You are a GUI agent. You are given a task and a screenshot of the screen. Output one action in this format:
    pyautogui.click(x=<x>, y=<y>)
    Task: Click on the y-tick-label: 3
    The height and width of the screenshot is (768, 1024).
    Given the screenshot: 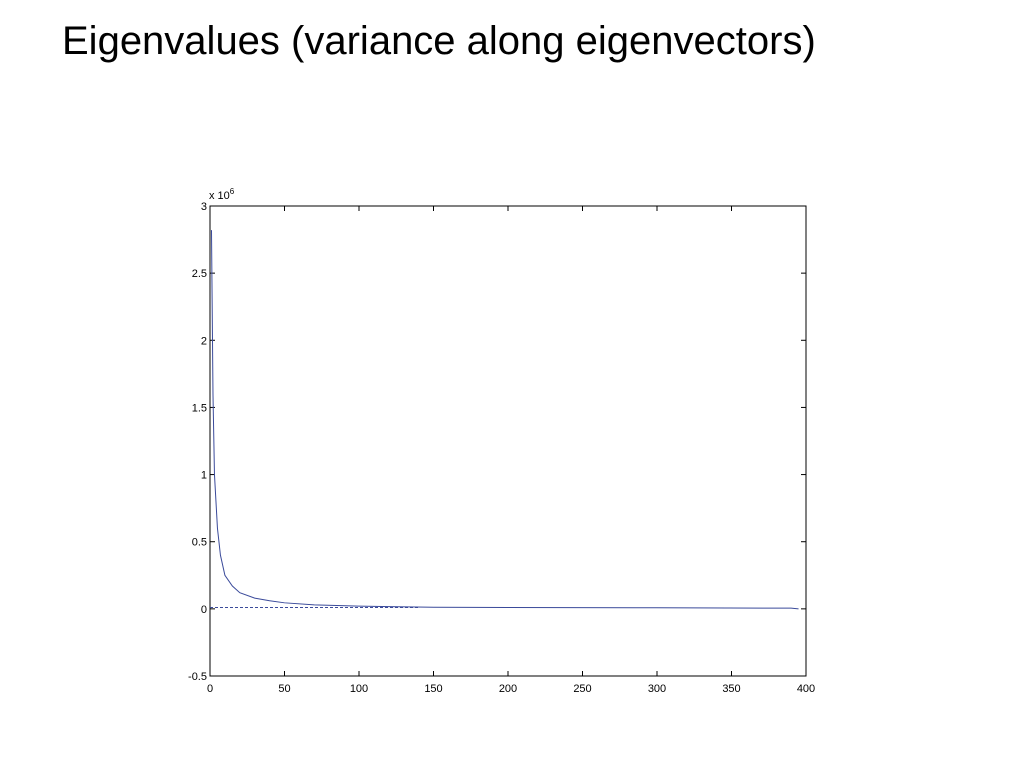 What is the action you would take?
    pyautogui.click(x=204, y=207)
    